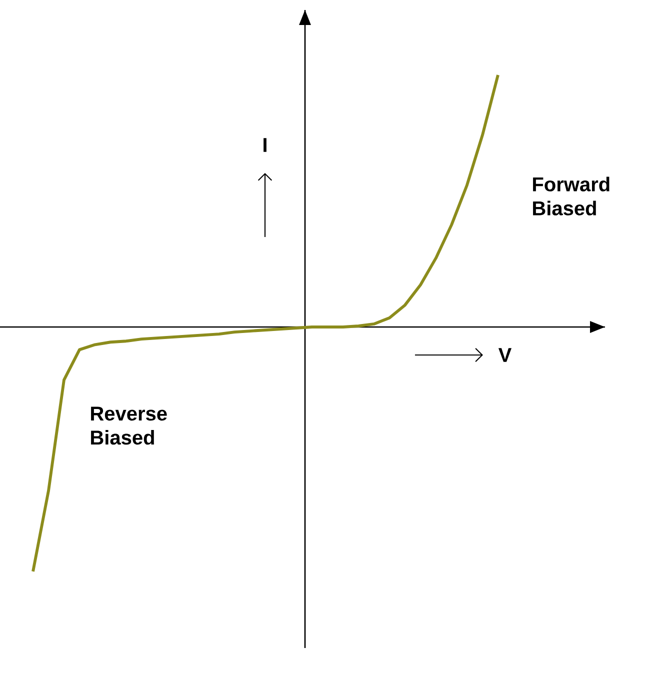 The height and width of the screenshot is (675, 653). Describe the element at coordinates (505, 355) in the screenshot. I see `x-axis-title: V` at that location.